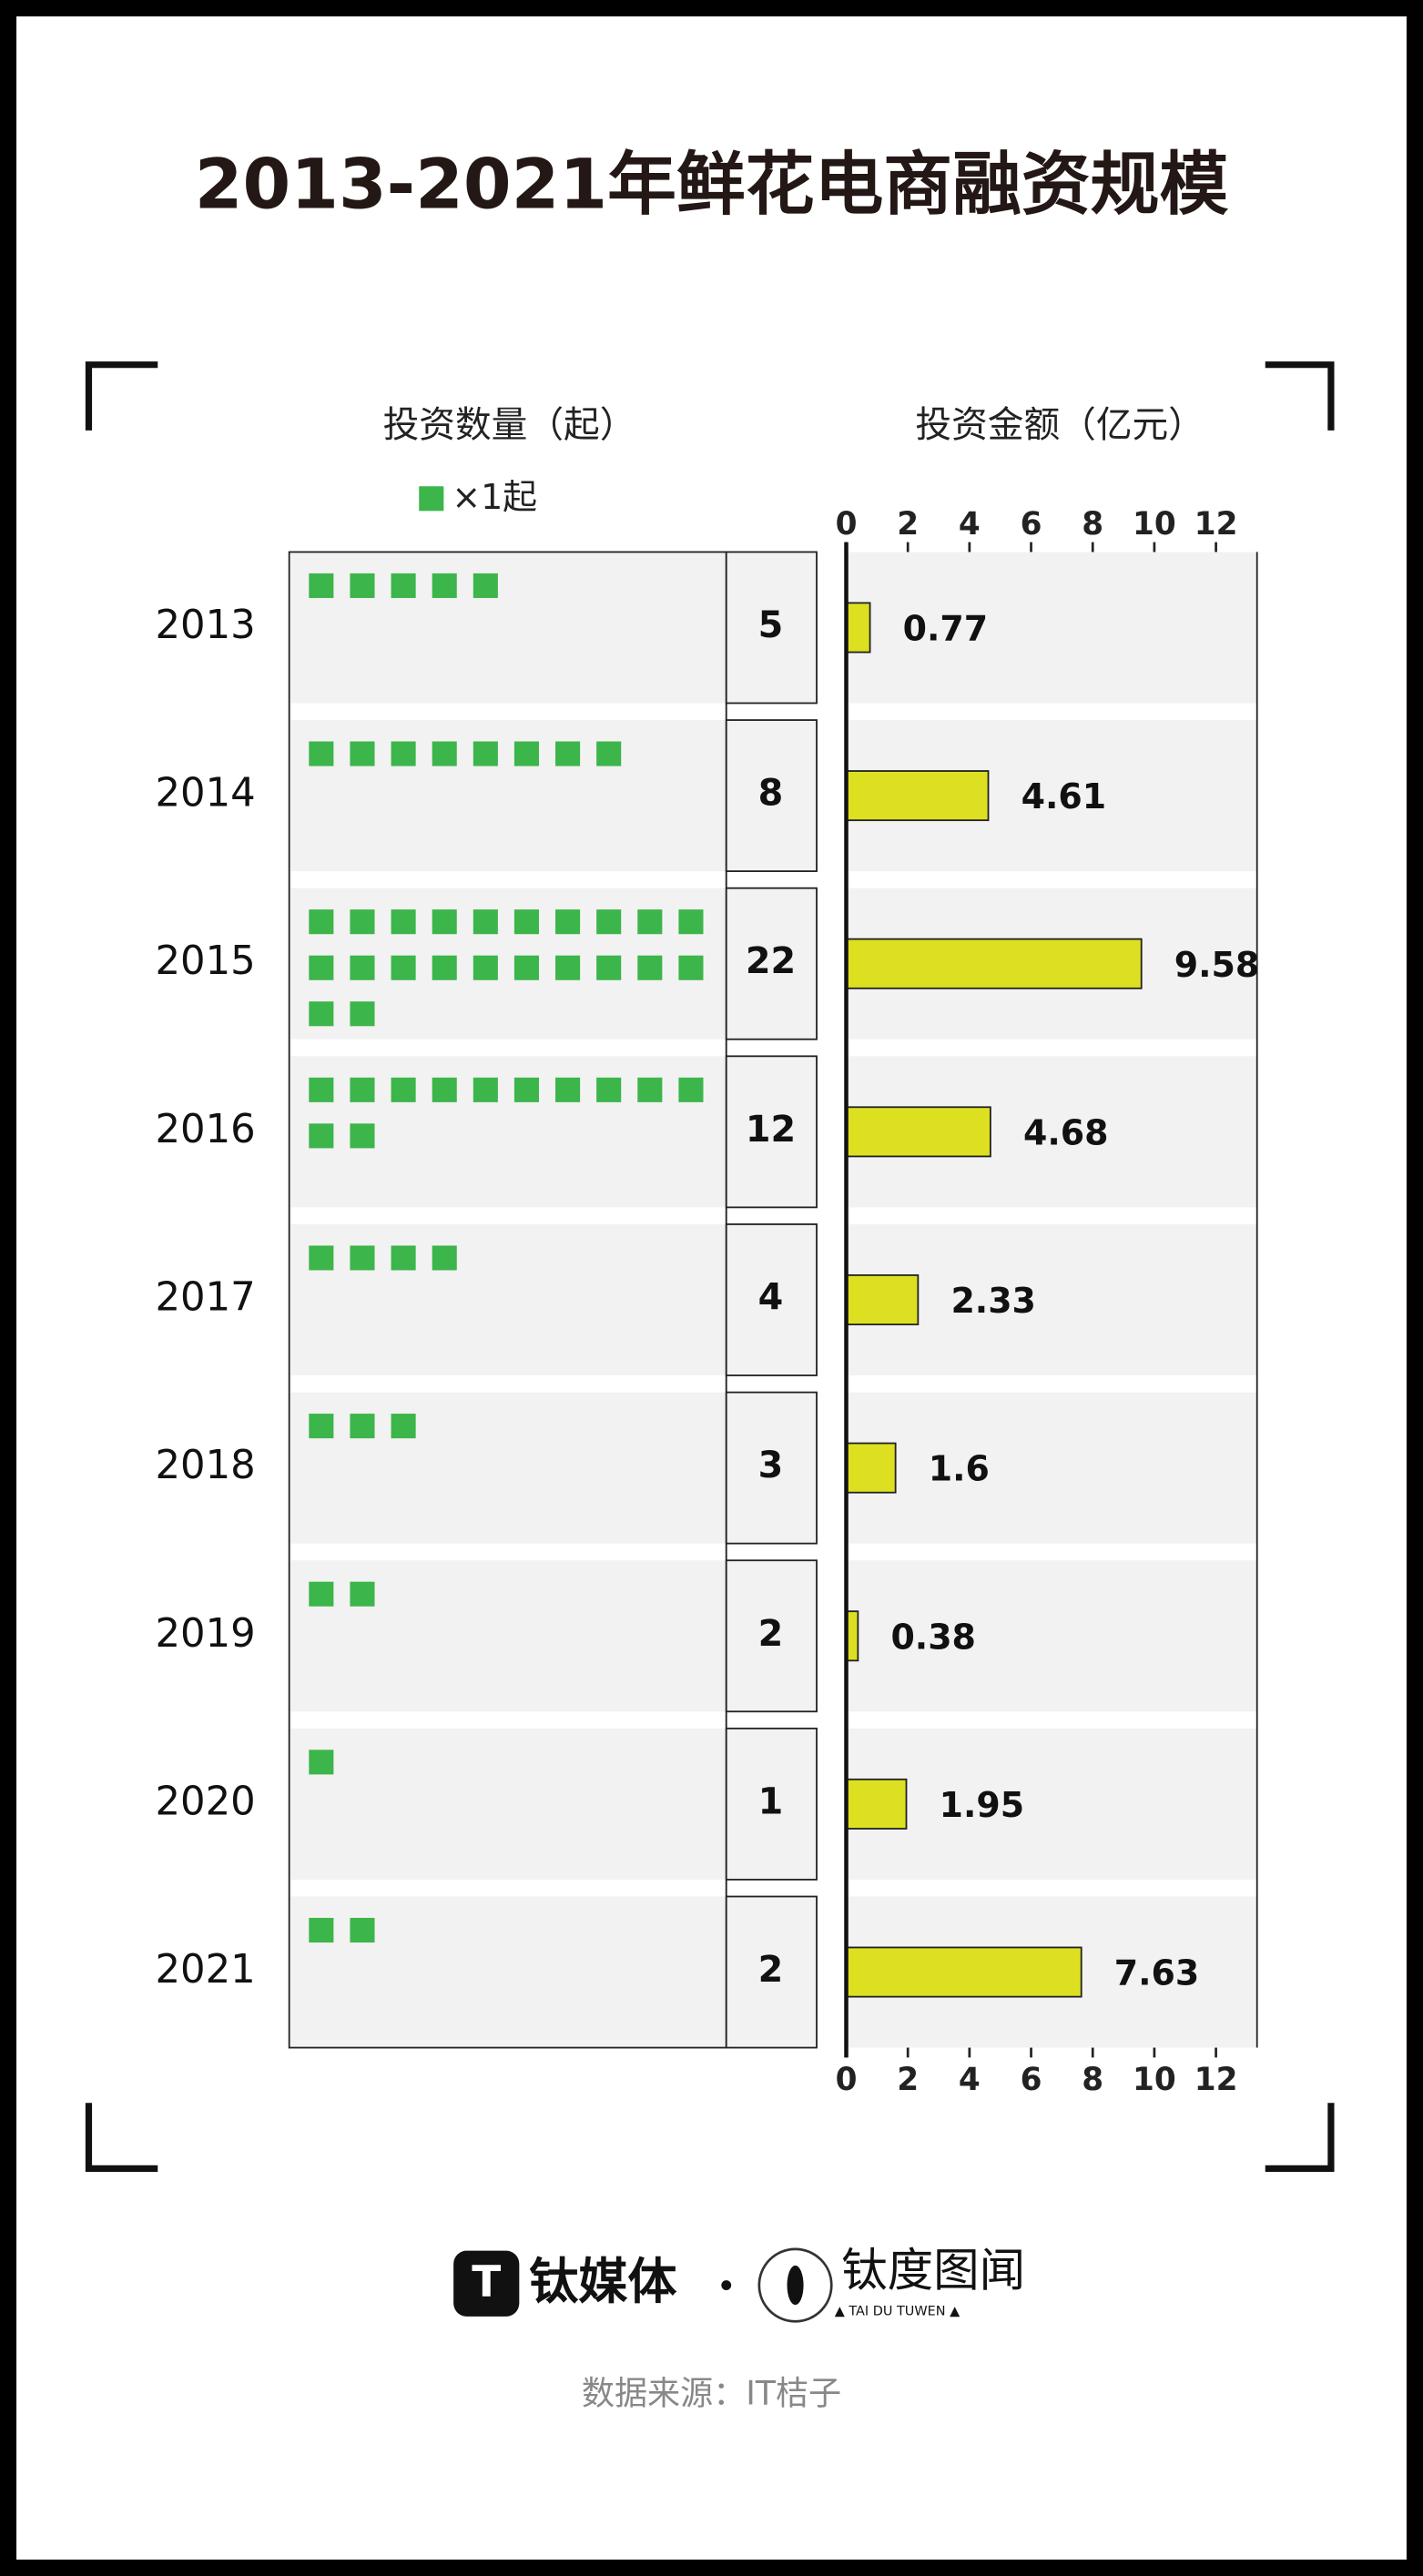 The image size is (1423, 2576). What do you see at coordinates (898, 2311) in the screenshot?
I see `brand-sub: ▲ TAI DU TUWEN ▲` at bounding box center [898, 2311].